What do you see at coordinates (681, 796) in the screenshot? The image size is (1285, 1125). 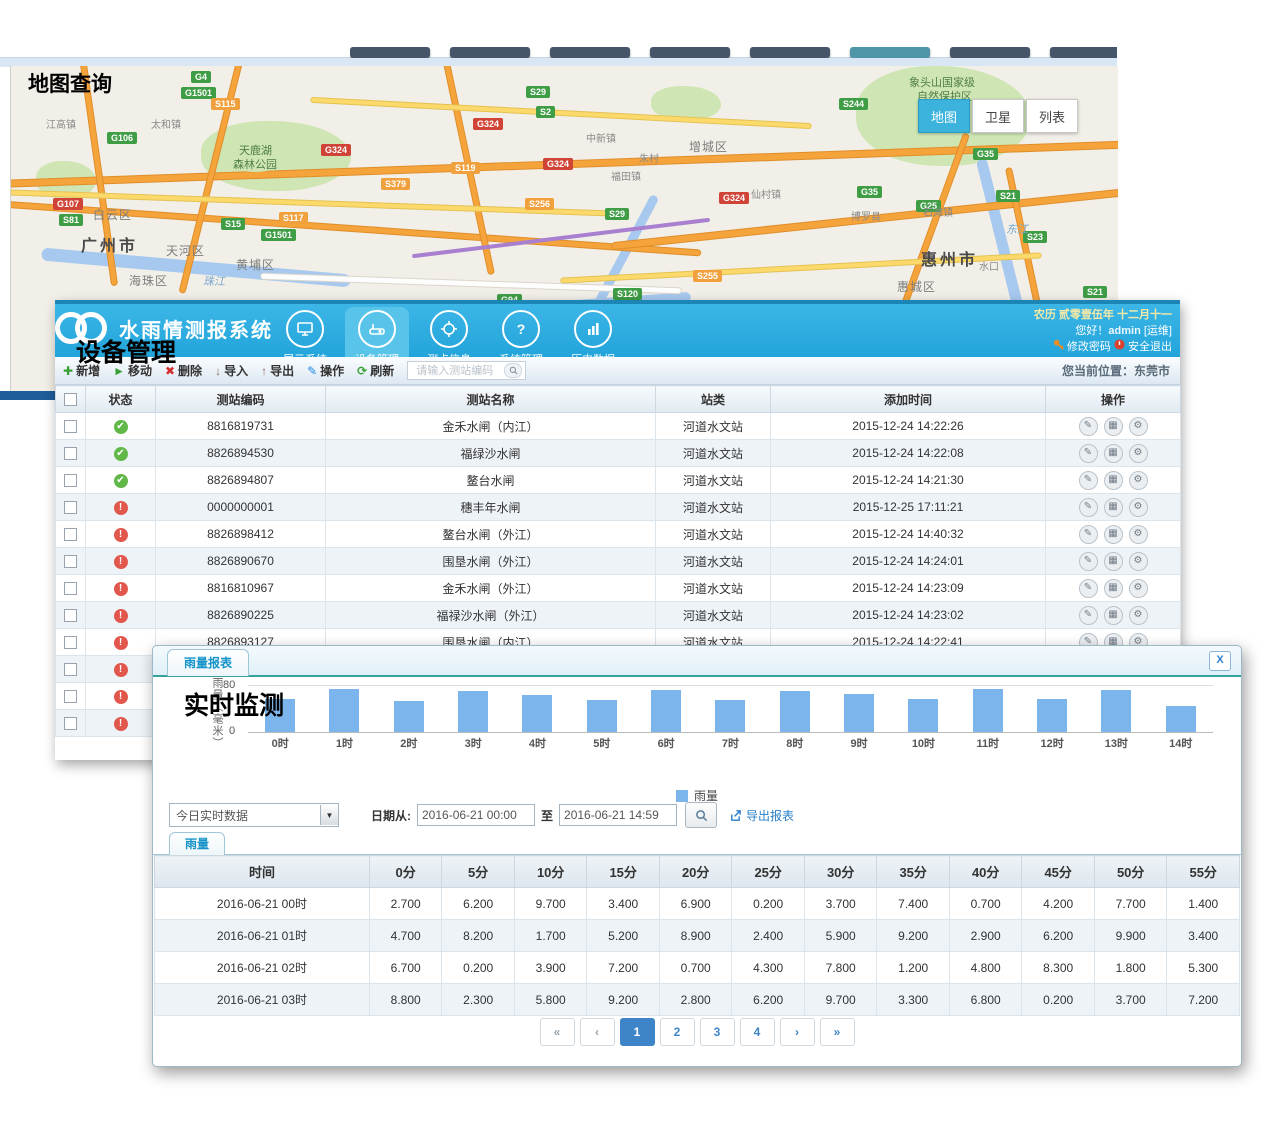 I see `legend-swatch` at bounding box center [681, 796].